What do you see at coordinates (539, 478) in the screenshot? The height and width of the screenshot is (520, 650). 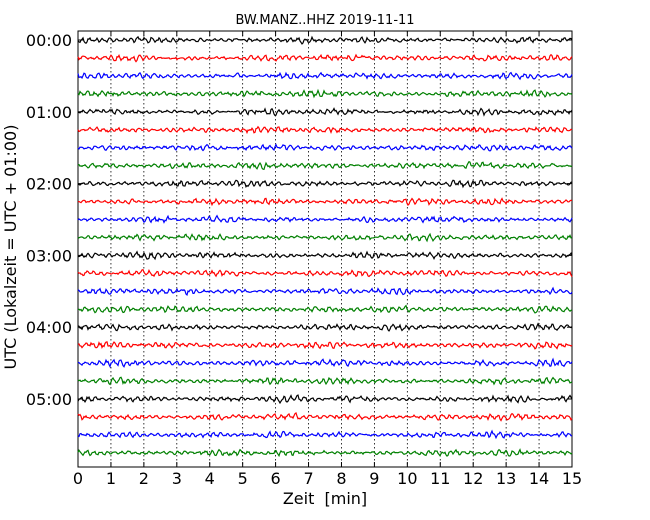 I see `x-tick-label: 14` at bounding box center [539, 478].